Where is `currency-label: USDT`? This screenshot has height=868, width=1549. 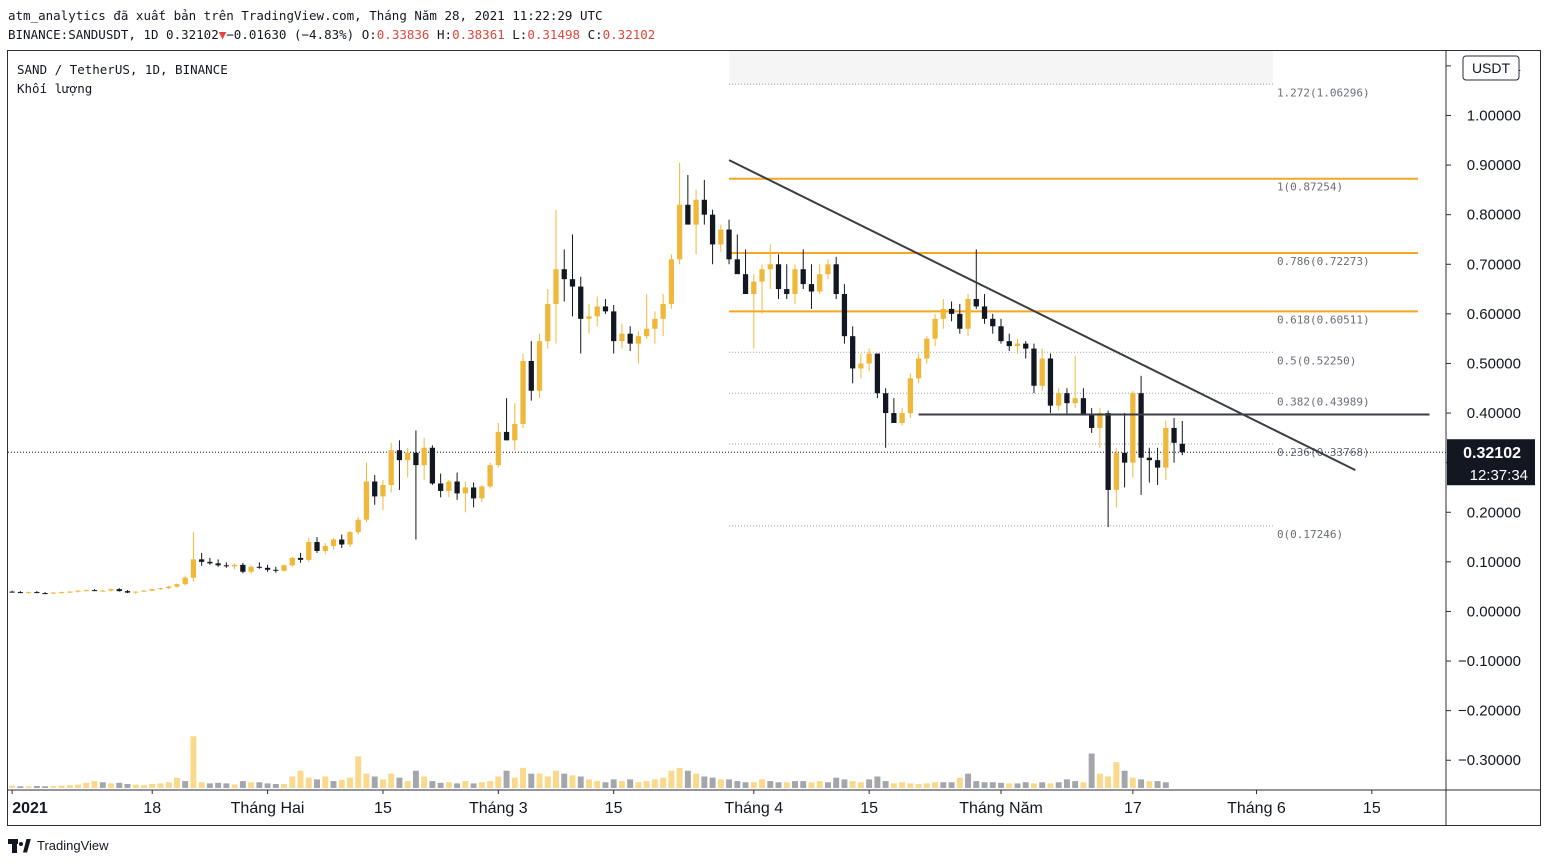
currency-label: USDT is located at coordinates (1491, 68).